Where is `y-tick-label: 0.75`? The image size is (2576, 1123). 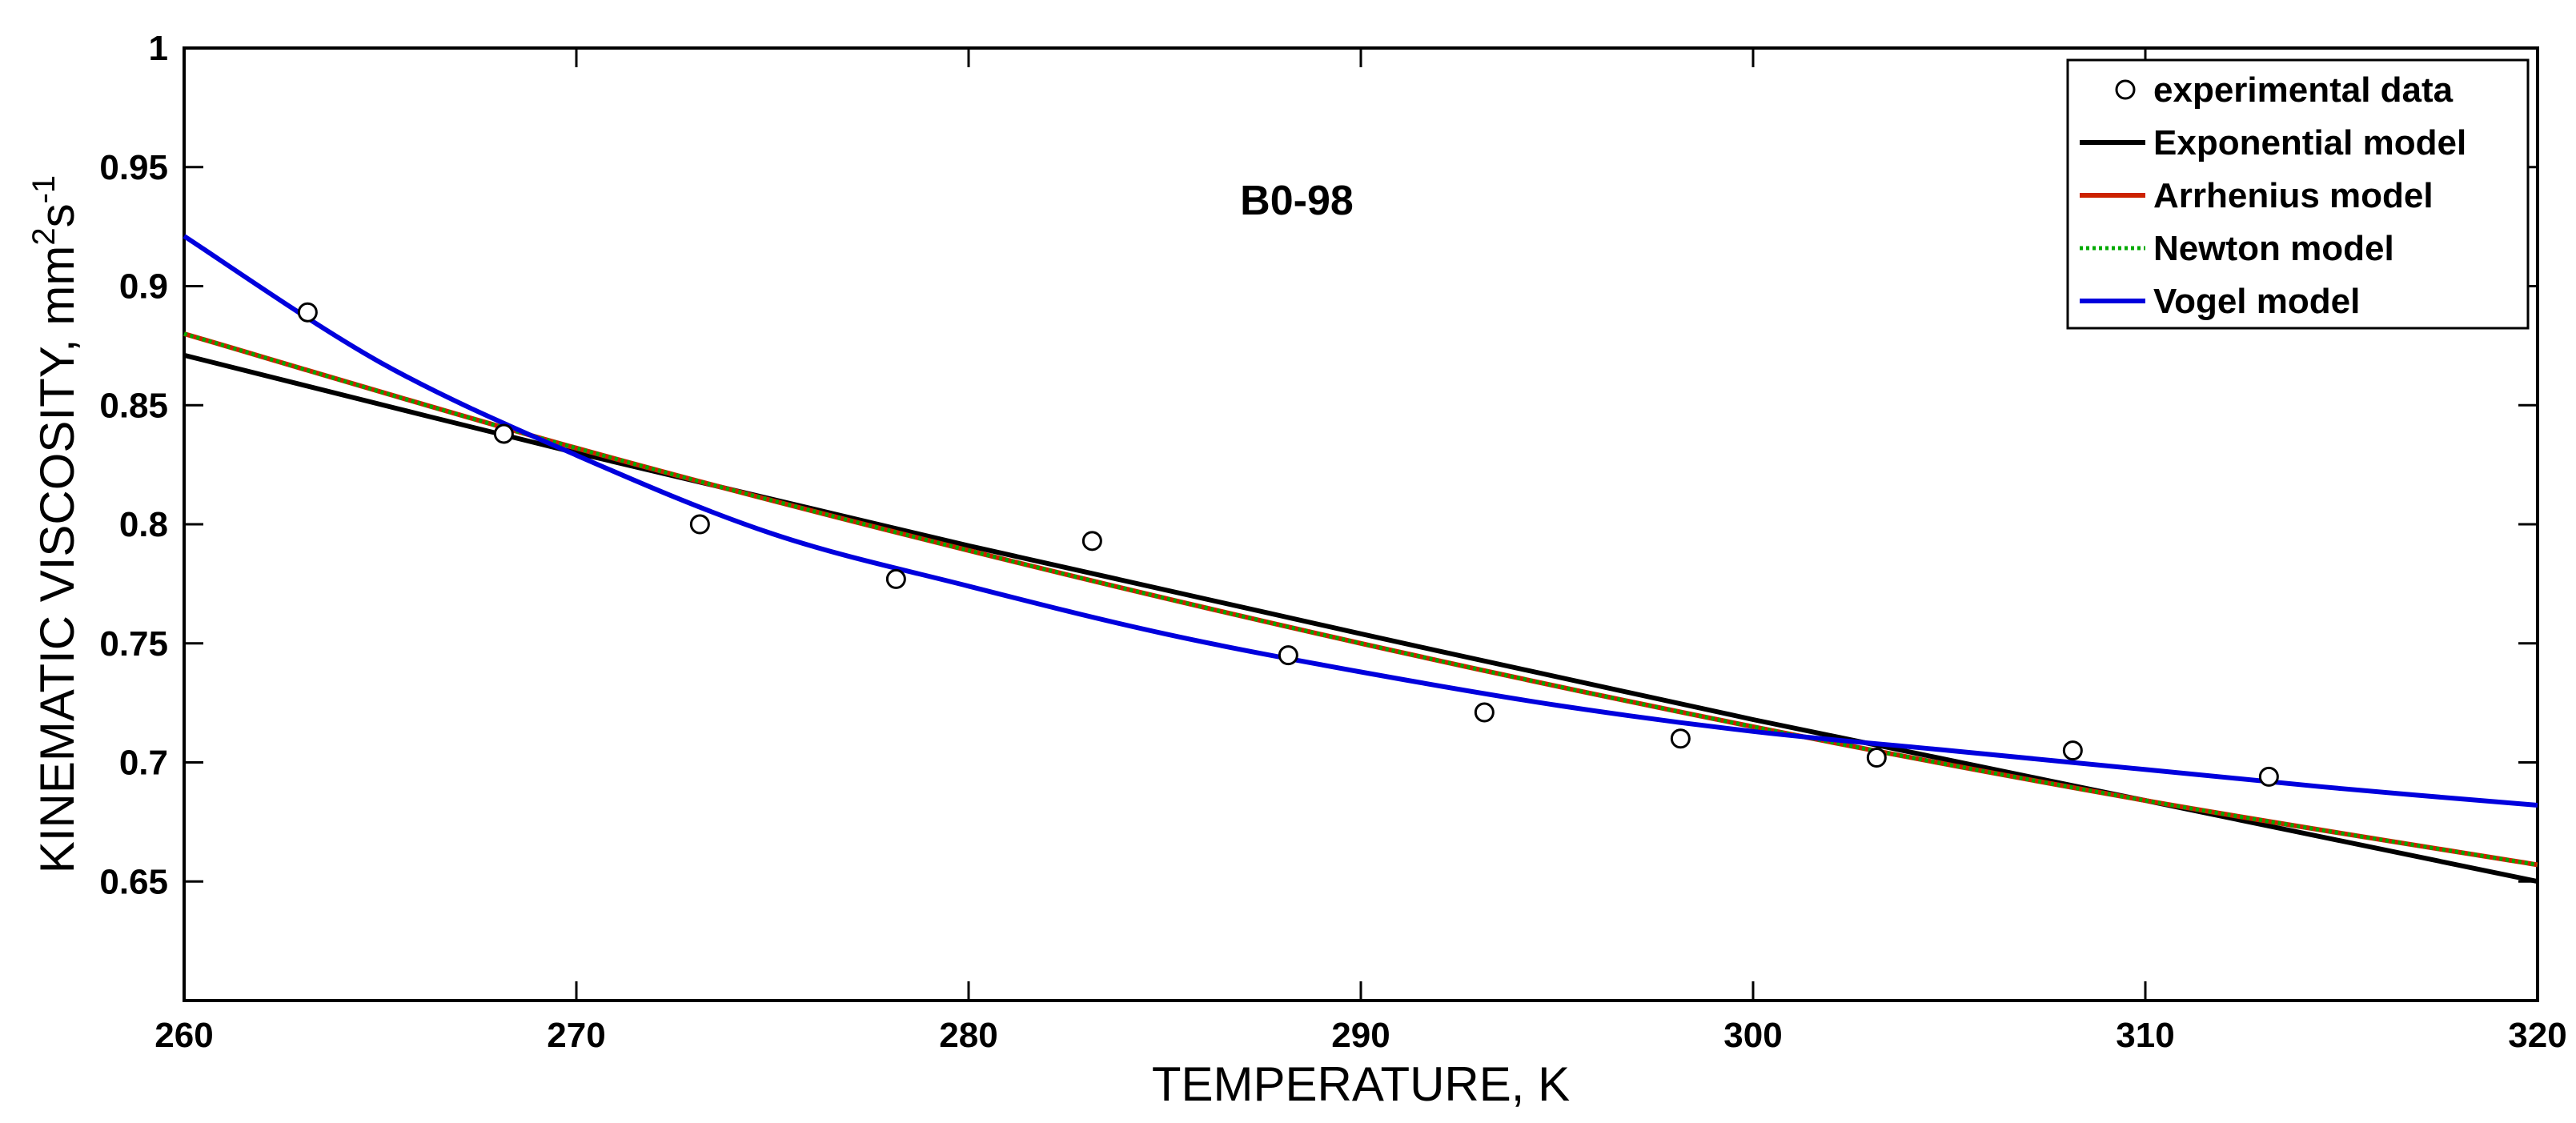
y-tick-label: 0.75 is located at coordinates (134, 644).